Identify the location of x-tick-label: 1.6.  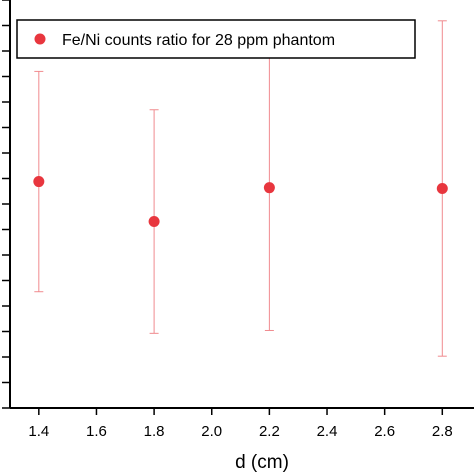
(96, 431).